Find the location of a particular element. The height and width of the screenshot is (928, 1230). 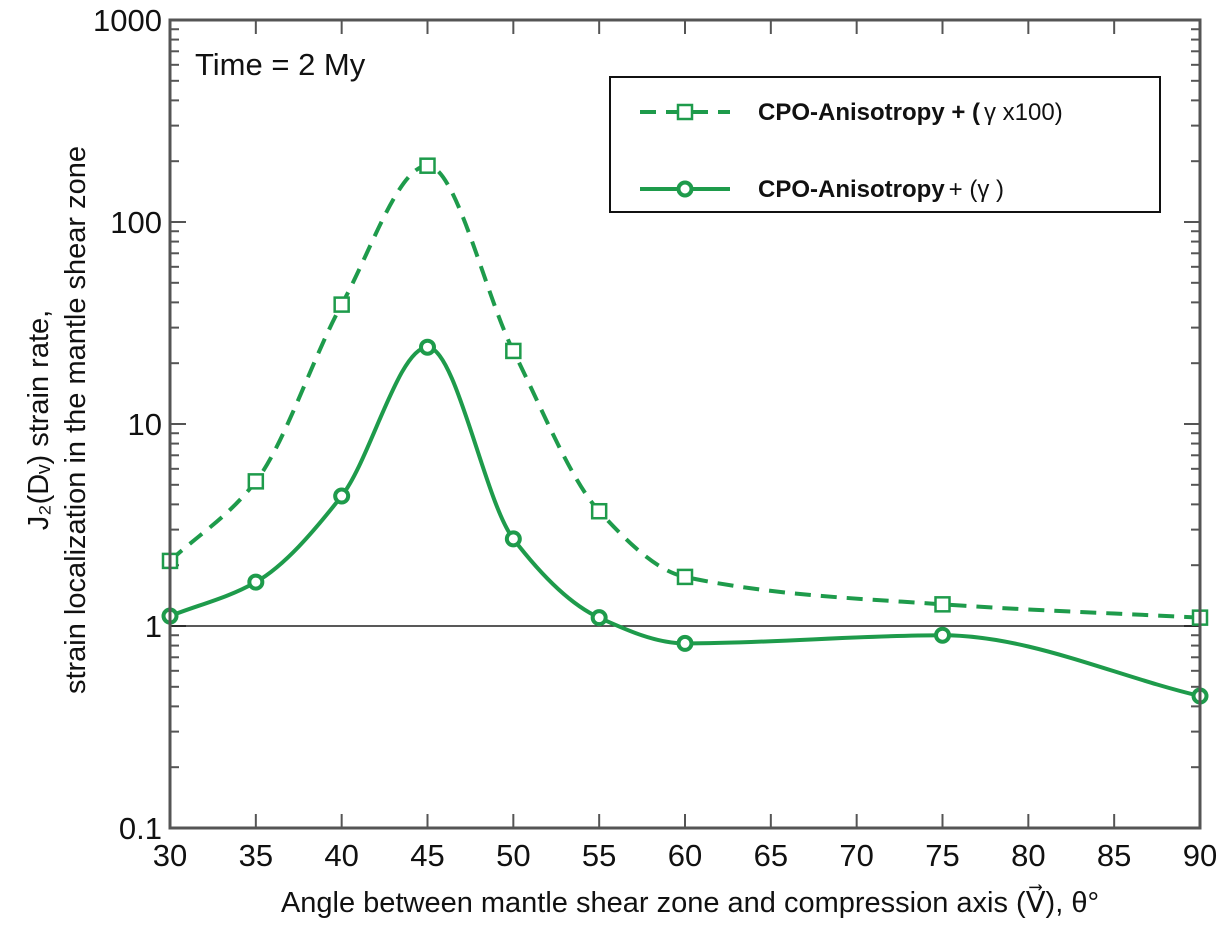

x-tick-label: 55 is located at coordinates (599, 855).